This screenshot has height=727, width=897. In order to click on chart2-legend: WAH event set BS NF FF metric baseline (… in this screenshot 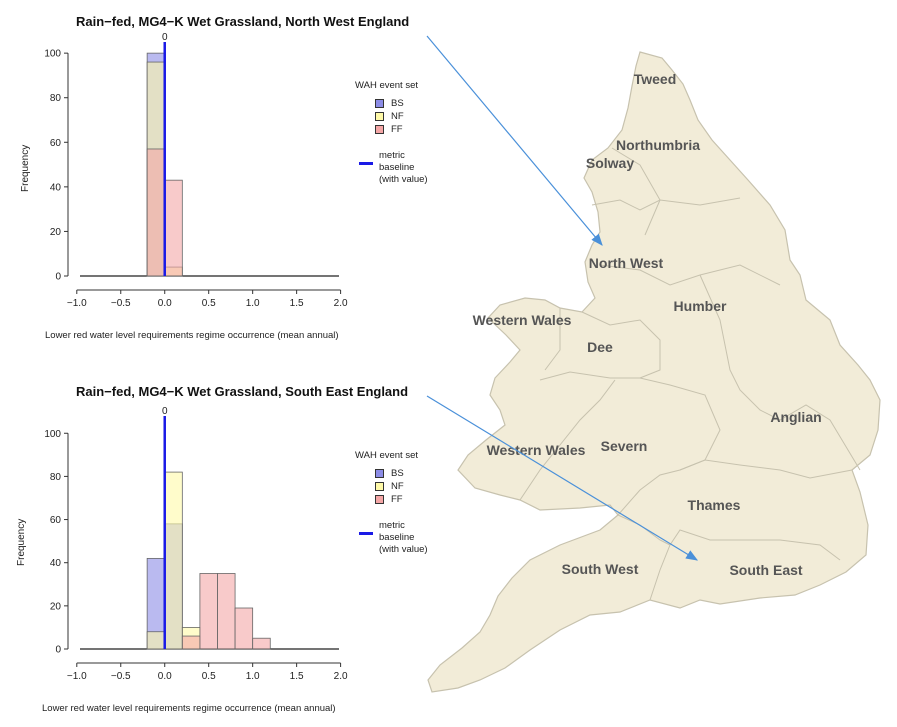, I will do `click(391, 503)`.